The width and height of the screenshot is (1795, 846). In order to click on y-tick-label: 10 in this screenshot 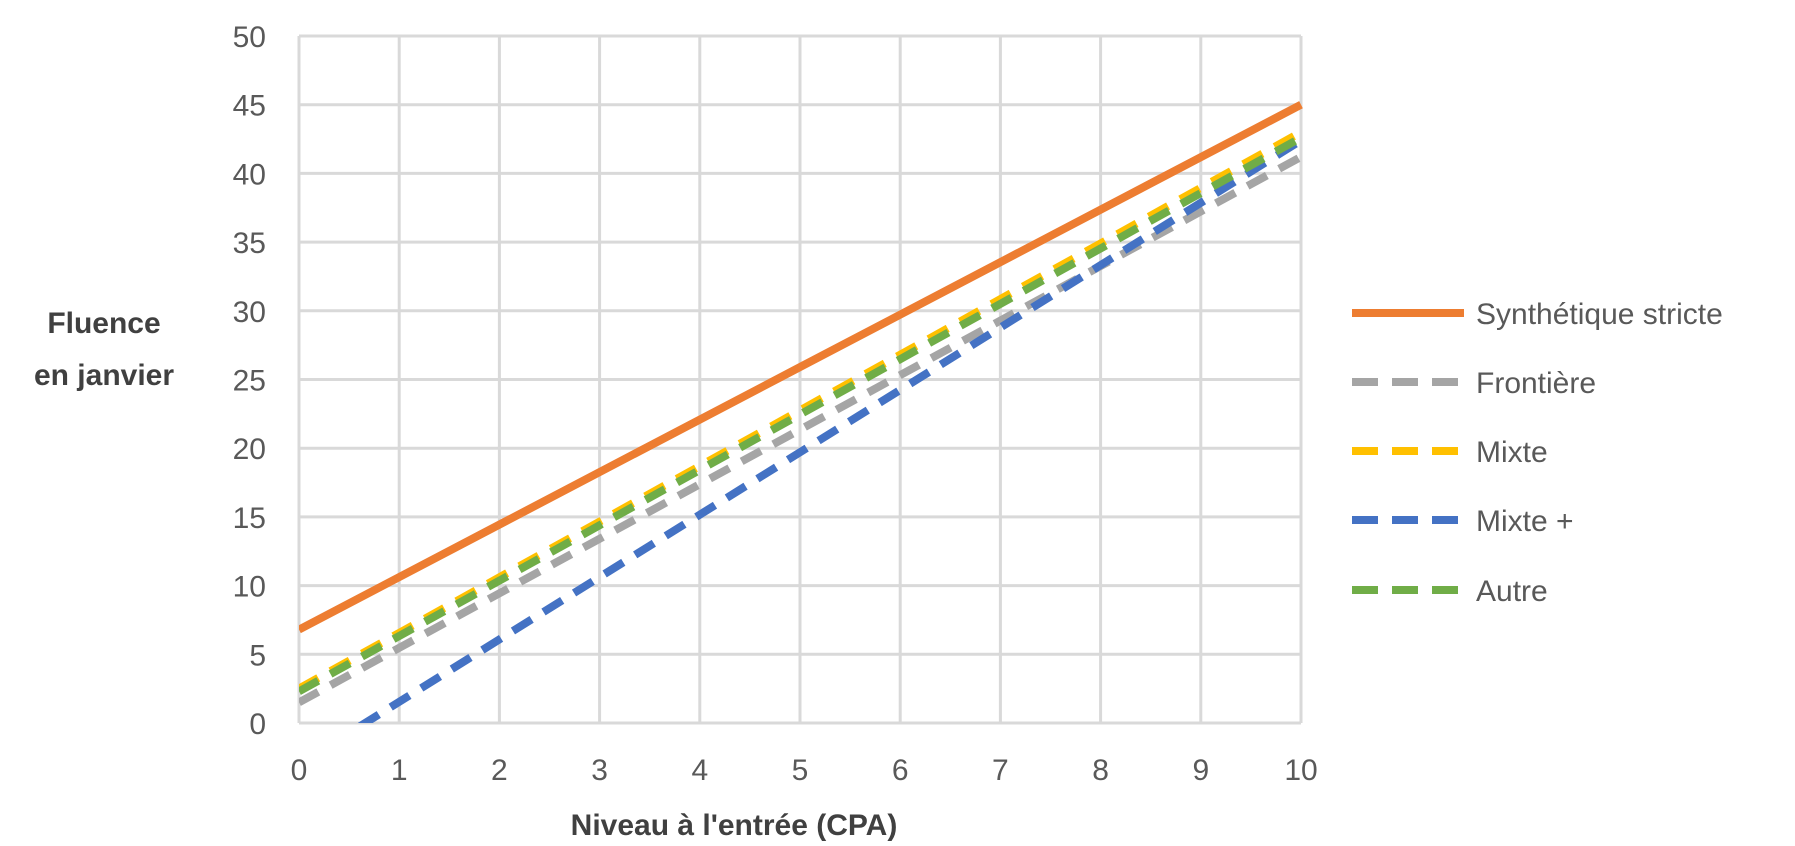, I will do `click(249, 587)`.